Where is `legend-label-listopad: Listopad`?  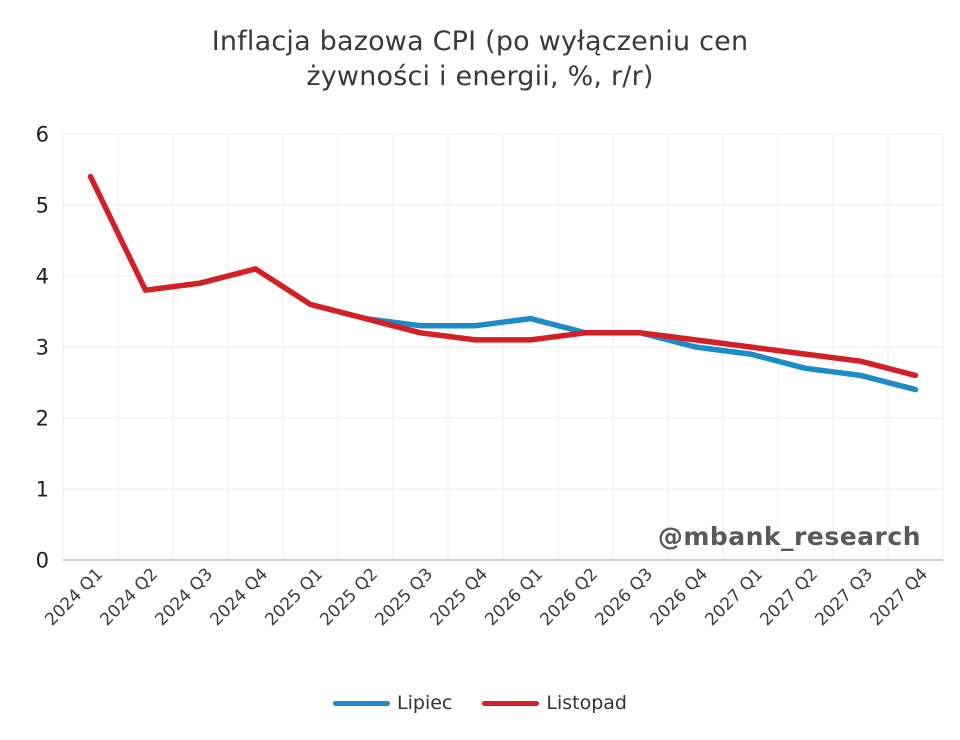 legend-label-listopad: Listopad is located at coordinates (586, 703).